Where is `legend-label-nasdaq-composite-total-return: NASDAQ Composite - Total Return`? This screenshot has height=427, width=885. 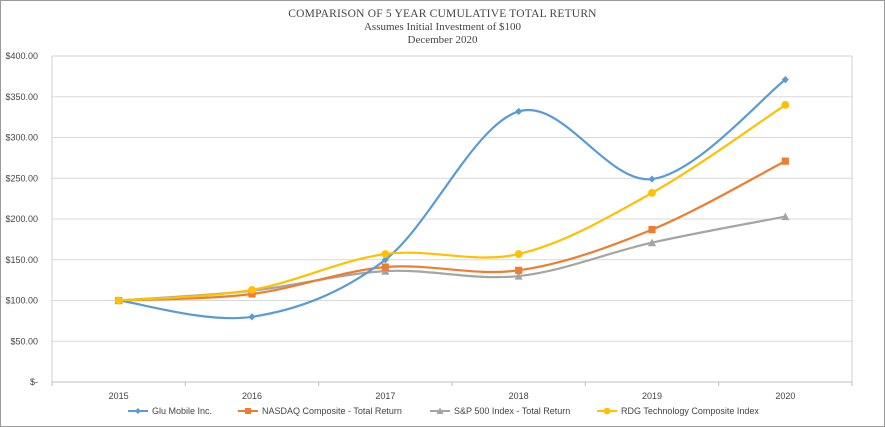
legend-label-nasdaq-composite-total-return: NASDAQ Composite - Total Return is located at coordinates (332, 411).